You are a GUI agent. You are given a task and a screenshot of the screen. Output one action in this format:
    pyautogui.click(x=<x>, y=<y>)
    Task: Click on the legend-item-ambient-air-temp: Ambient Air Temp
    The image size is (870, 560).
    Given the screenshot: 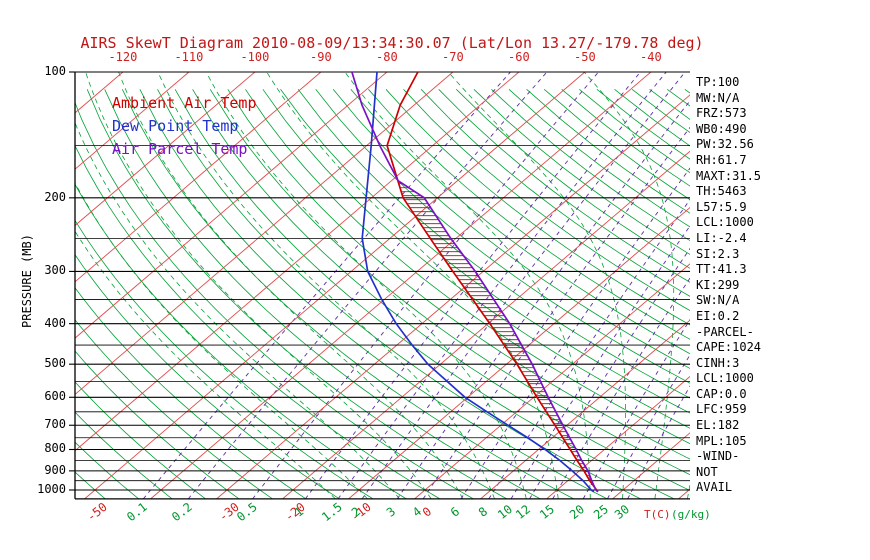 What is the action you would take?
    pyautogui.click(x=184, y=103)
    